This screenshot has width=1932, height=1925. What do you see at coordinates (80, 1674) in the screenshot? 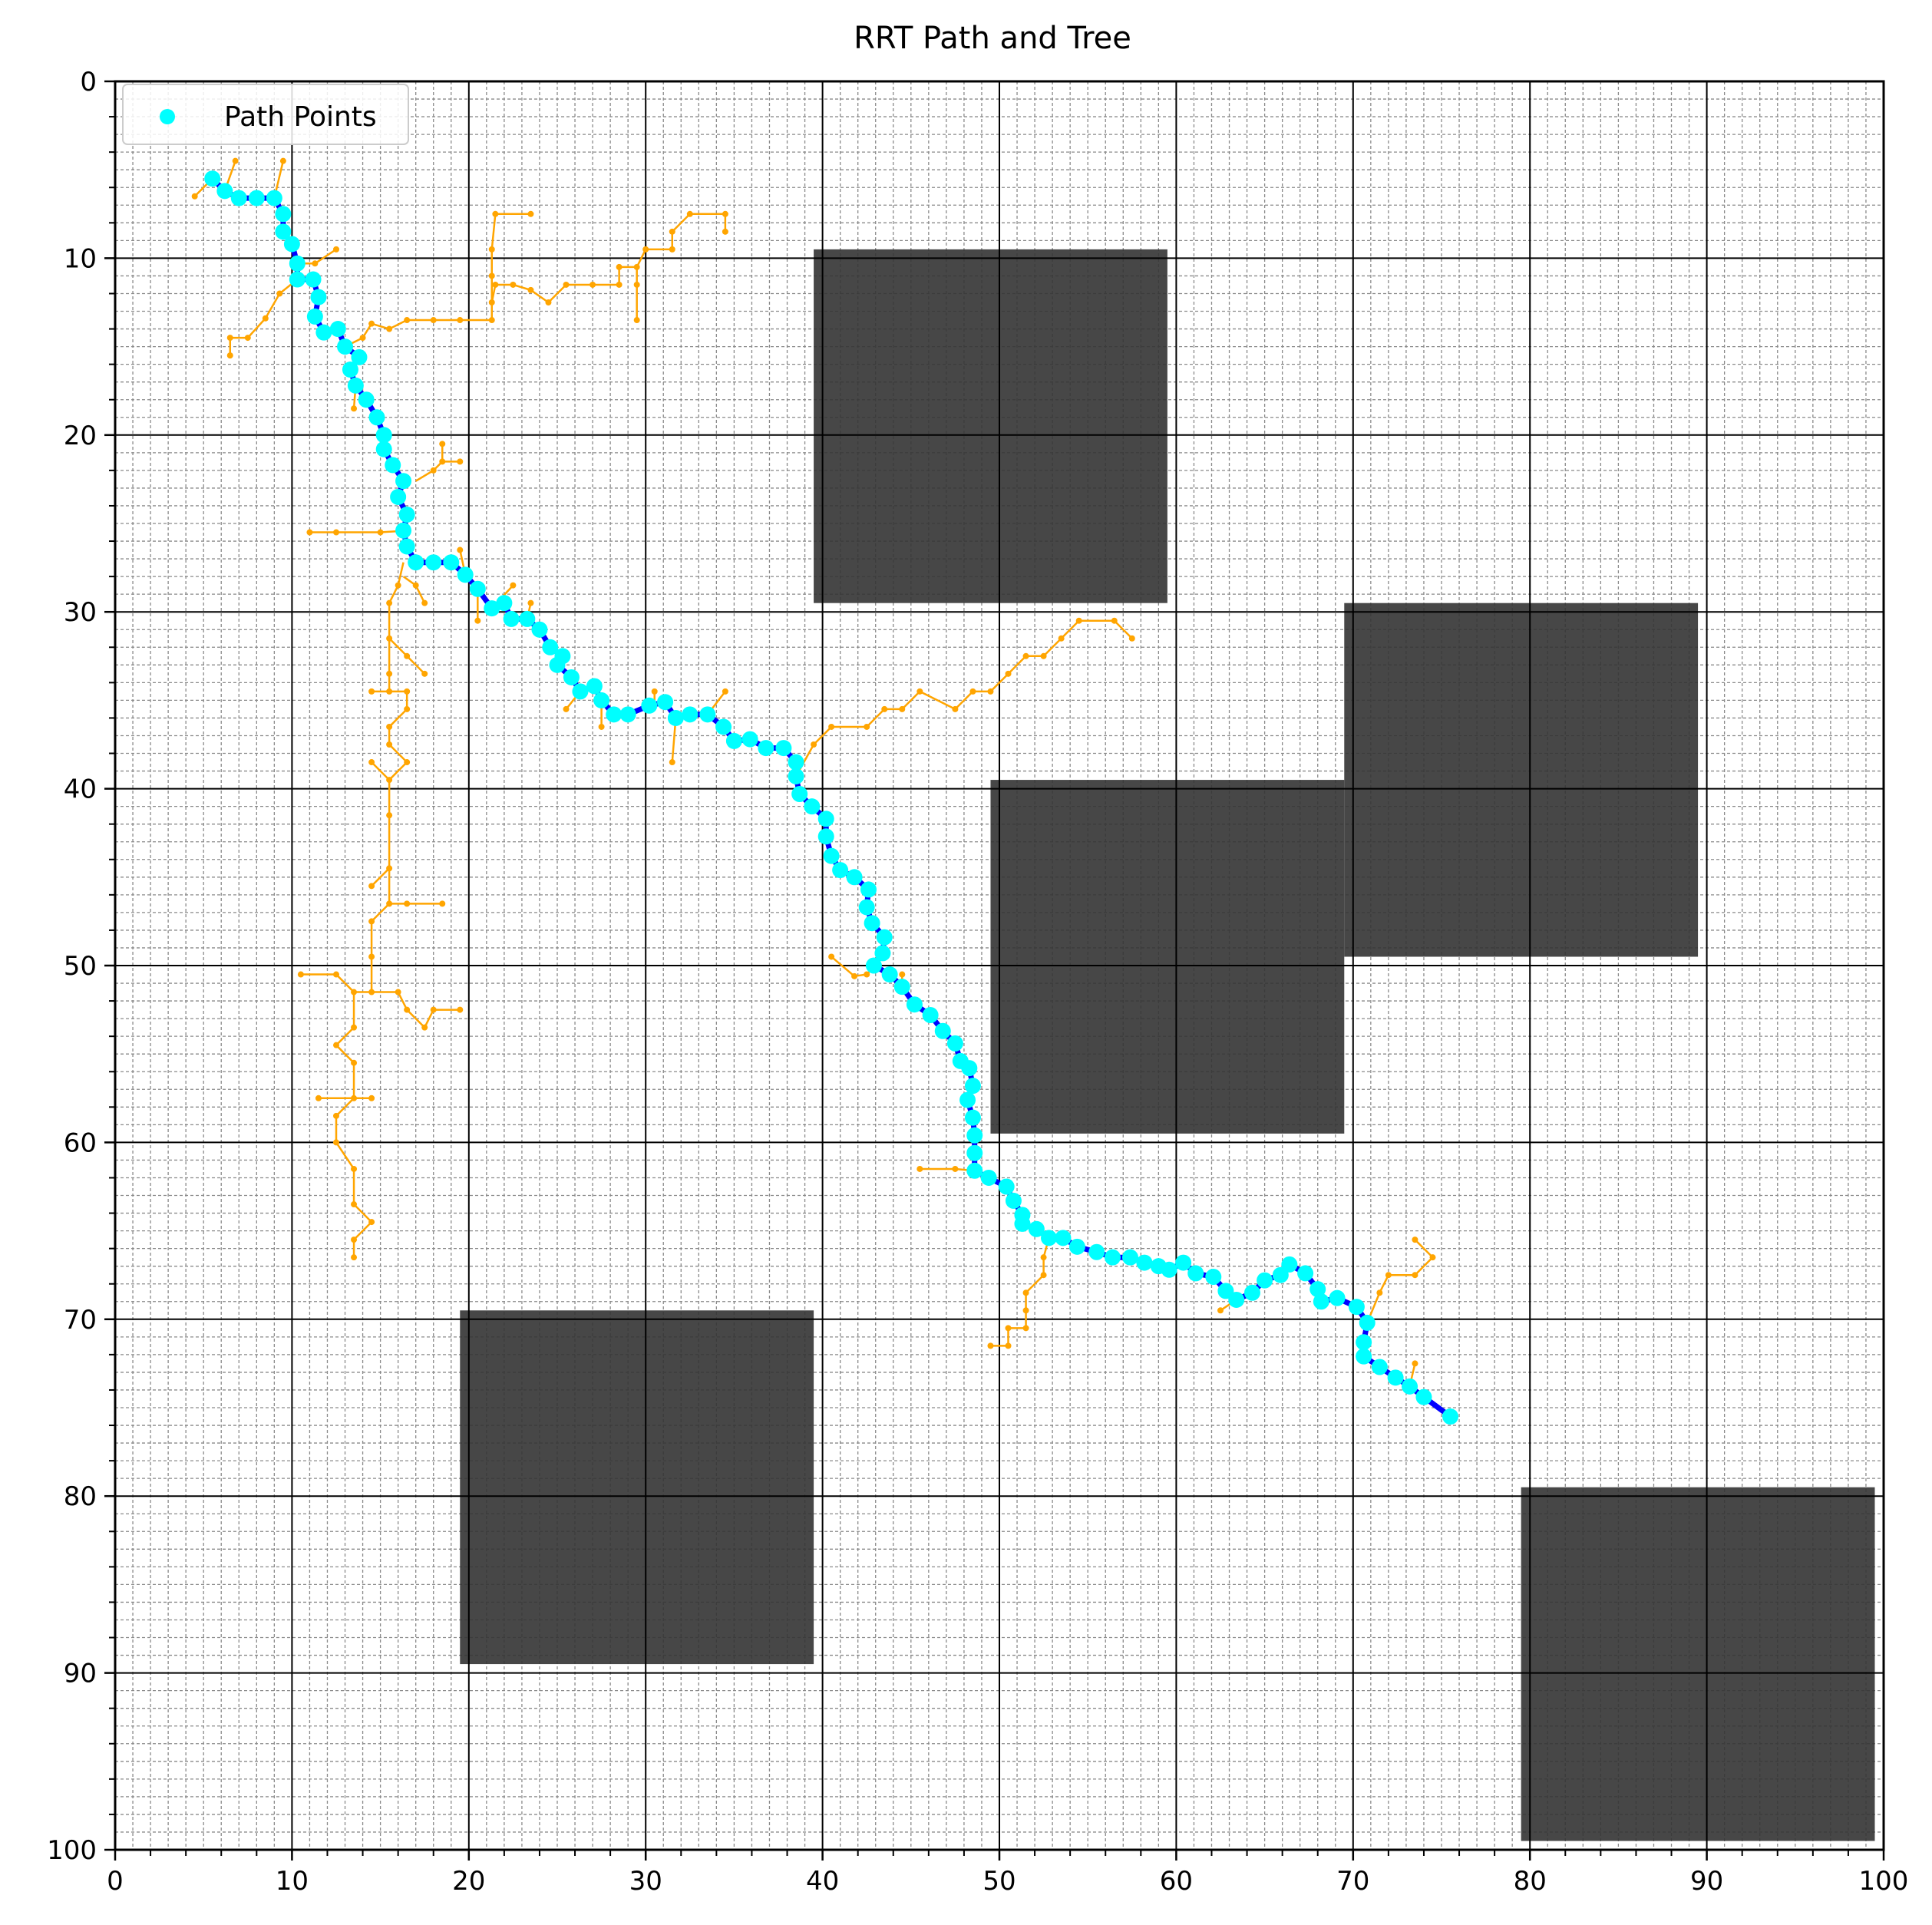
I see `y-tick-label: 90` at bounding box center [80, 1674].